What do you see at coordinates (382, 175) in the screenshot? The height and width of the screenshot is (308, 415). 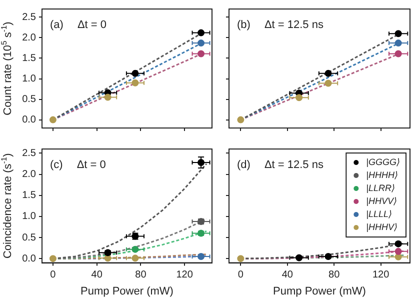 I see `legend-label: |HHHH⟩` at bounding box center [382, 175].